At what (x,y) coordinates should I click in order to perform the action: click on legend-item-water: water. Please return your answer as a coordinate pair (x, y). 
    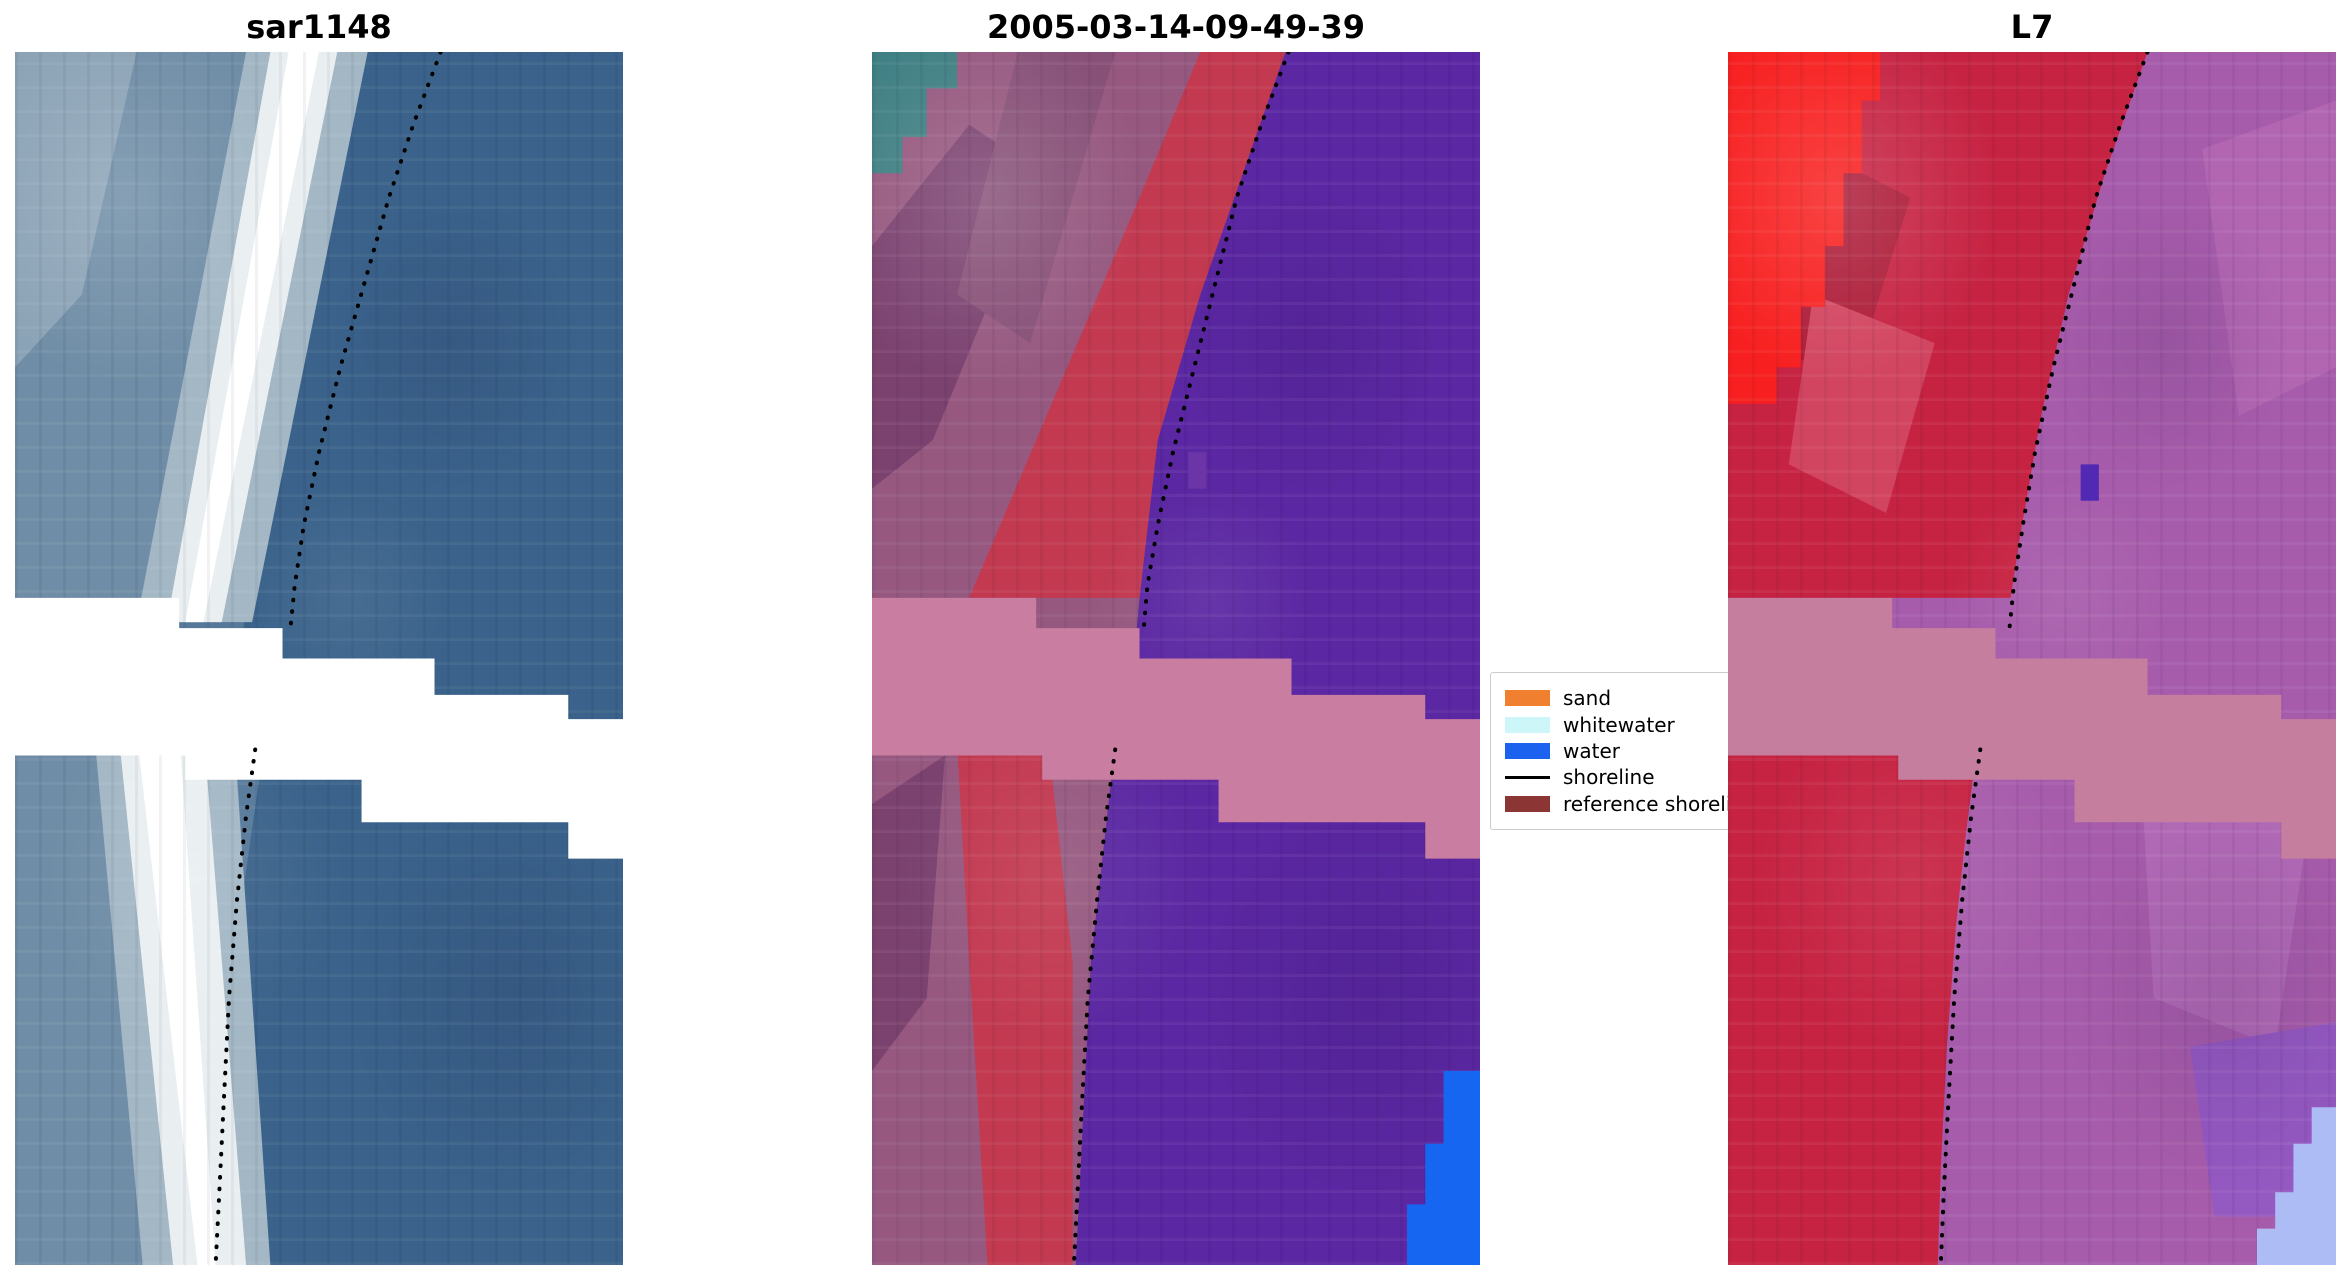
    Looking at the image, I should click on (1664, 751).